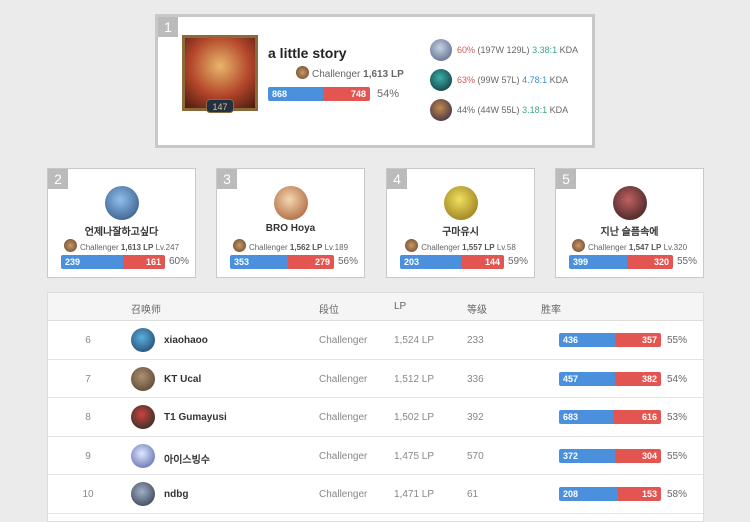  I want to click on win-loss-bar: 239 161, so click(113, 262).